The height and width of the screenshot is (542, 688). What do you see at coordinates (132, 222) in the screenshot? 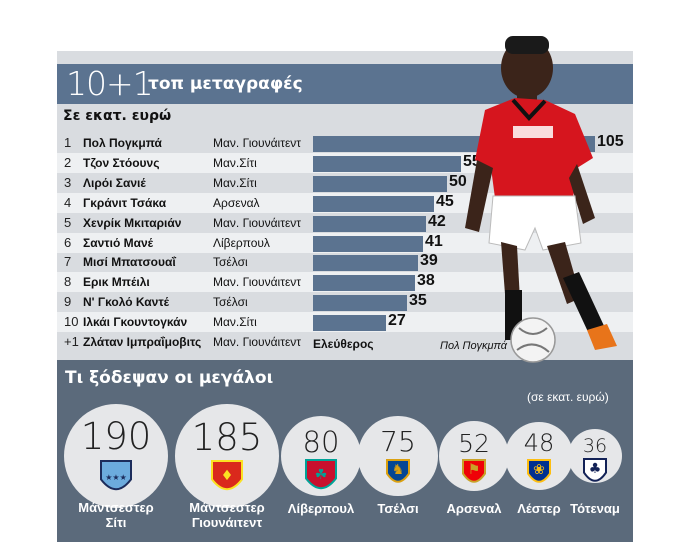
I see `player-name: Χενρίκ Μκιταριάν` at bounding box center [132, 222].